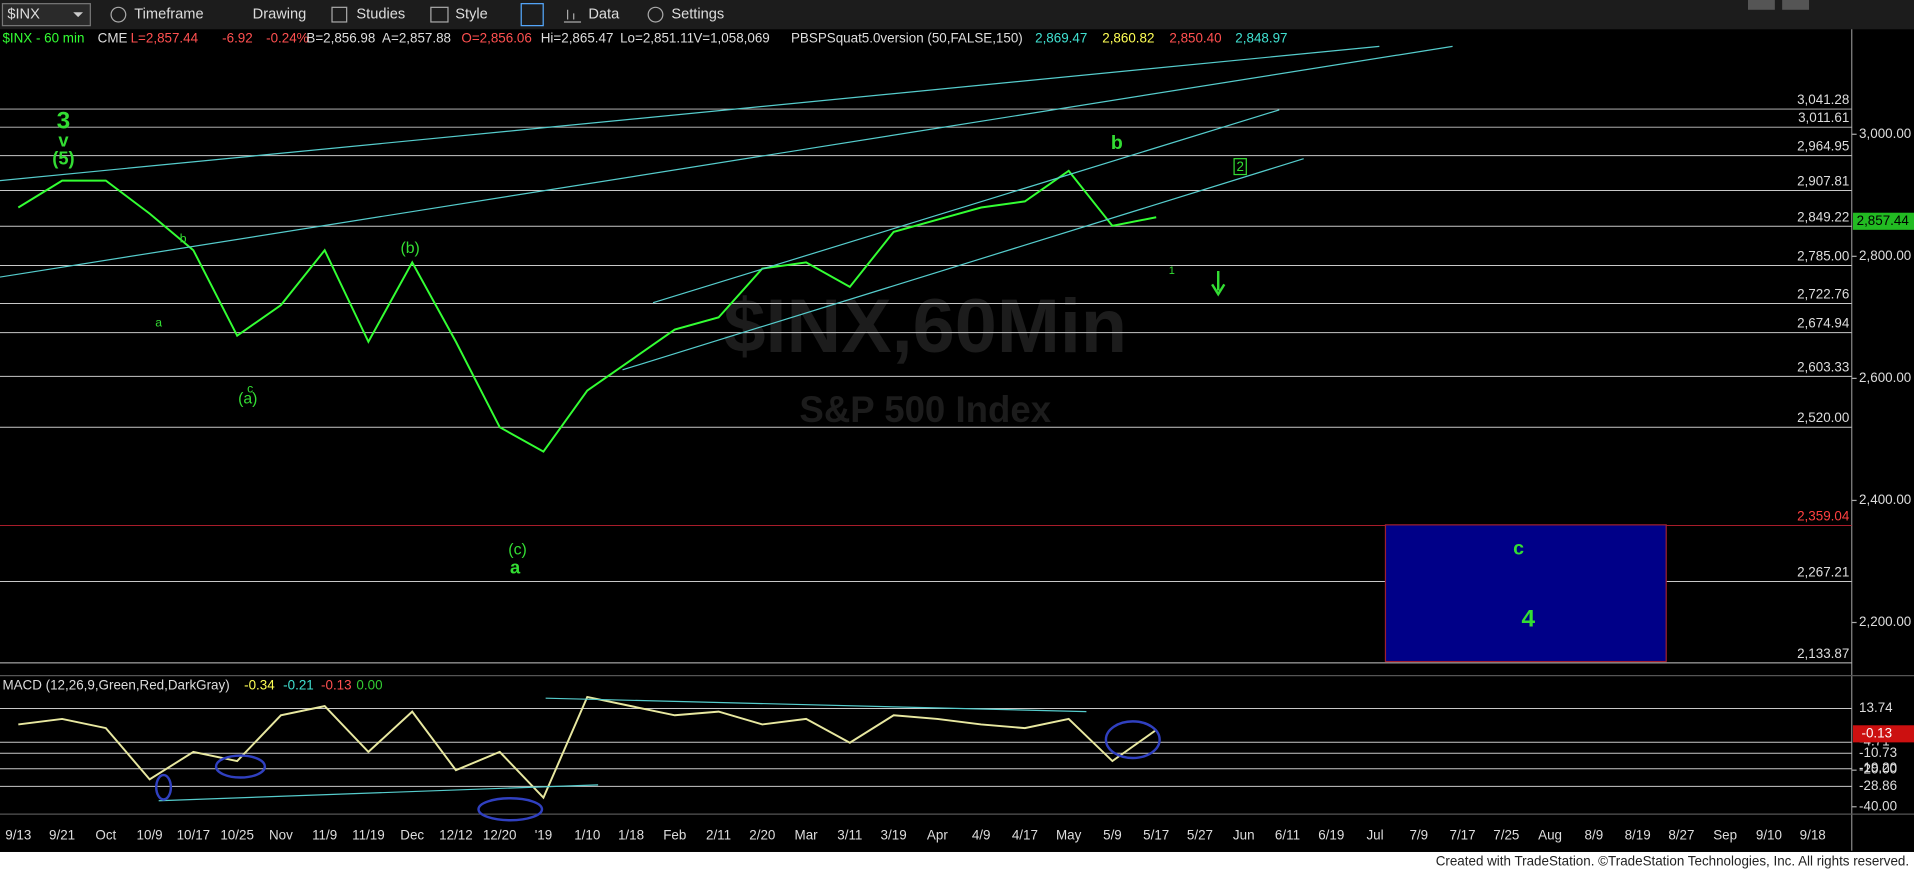 Image resolution: width=1914 pixels, height=872 pixels. Describe the element at coordinates (1463, 835) in the screenshot. I see `x-tick-label: 7/17` at that location.